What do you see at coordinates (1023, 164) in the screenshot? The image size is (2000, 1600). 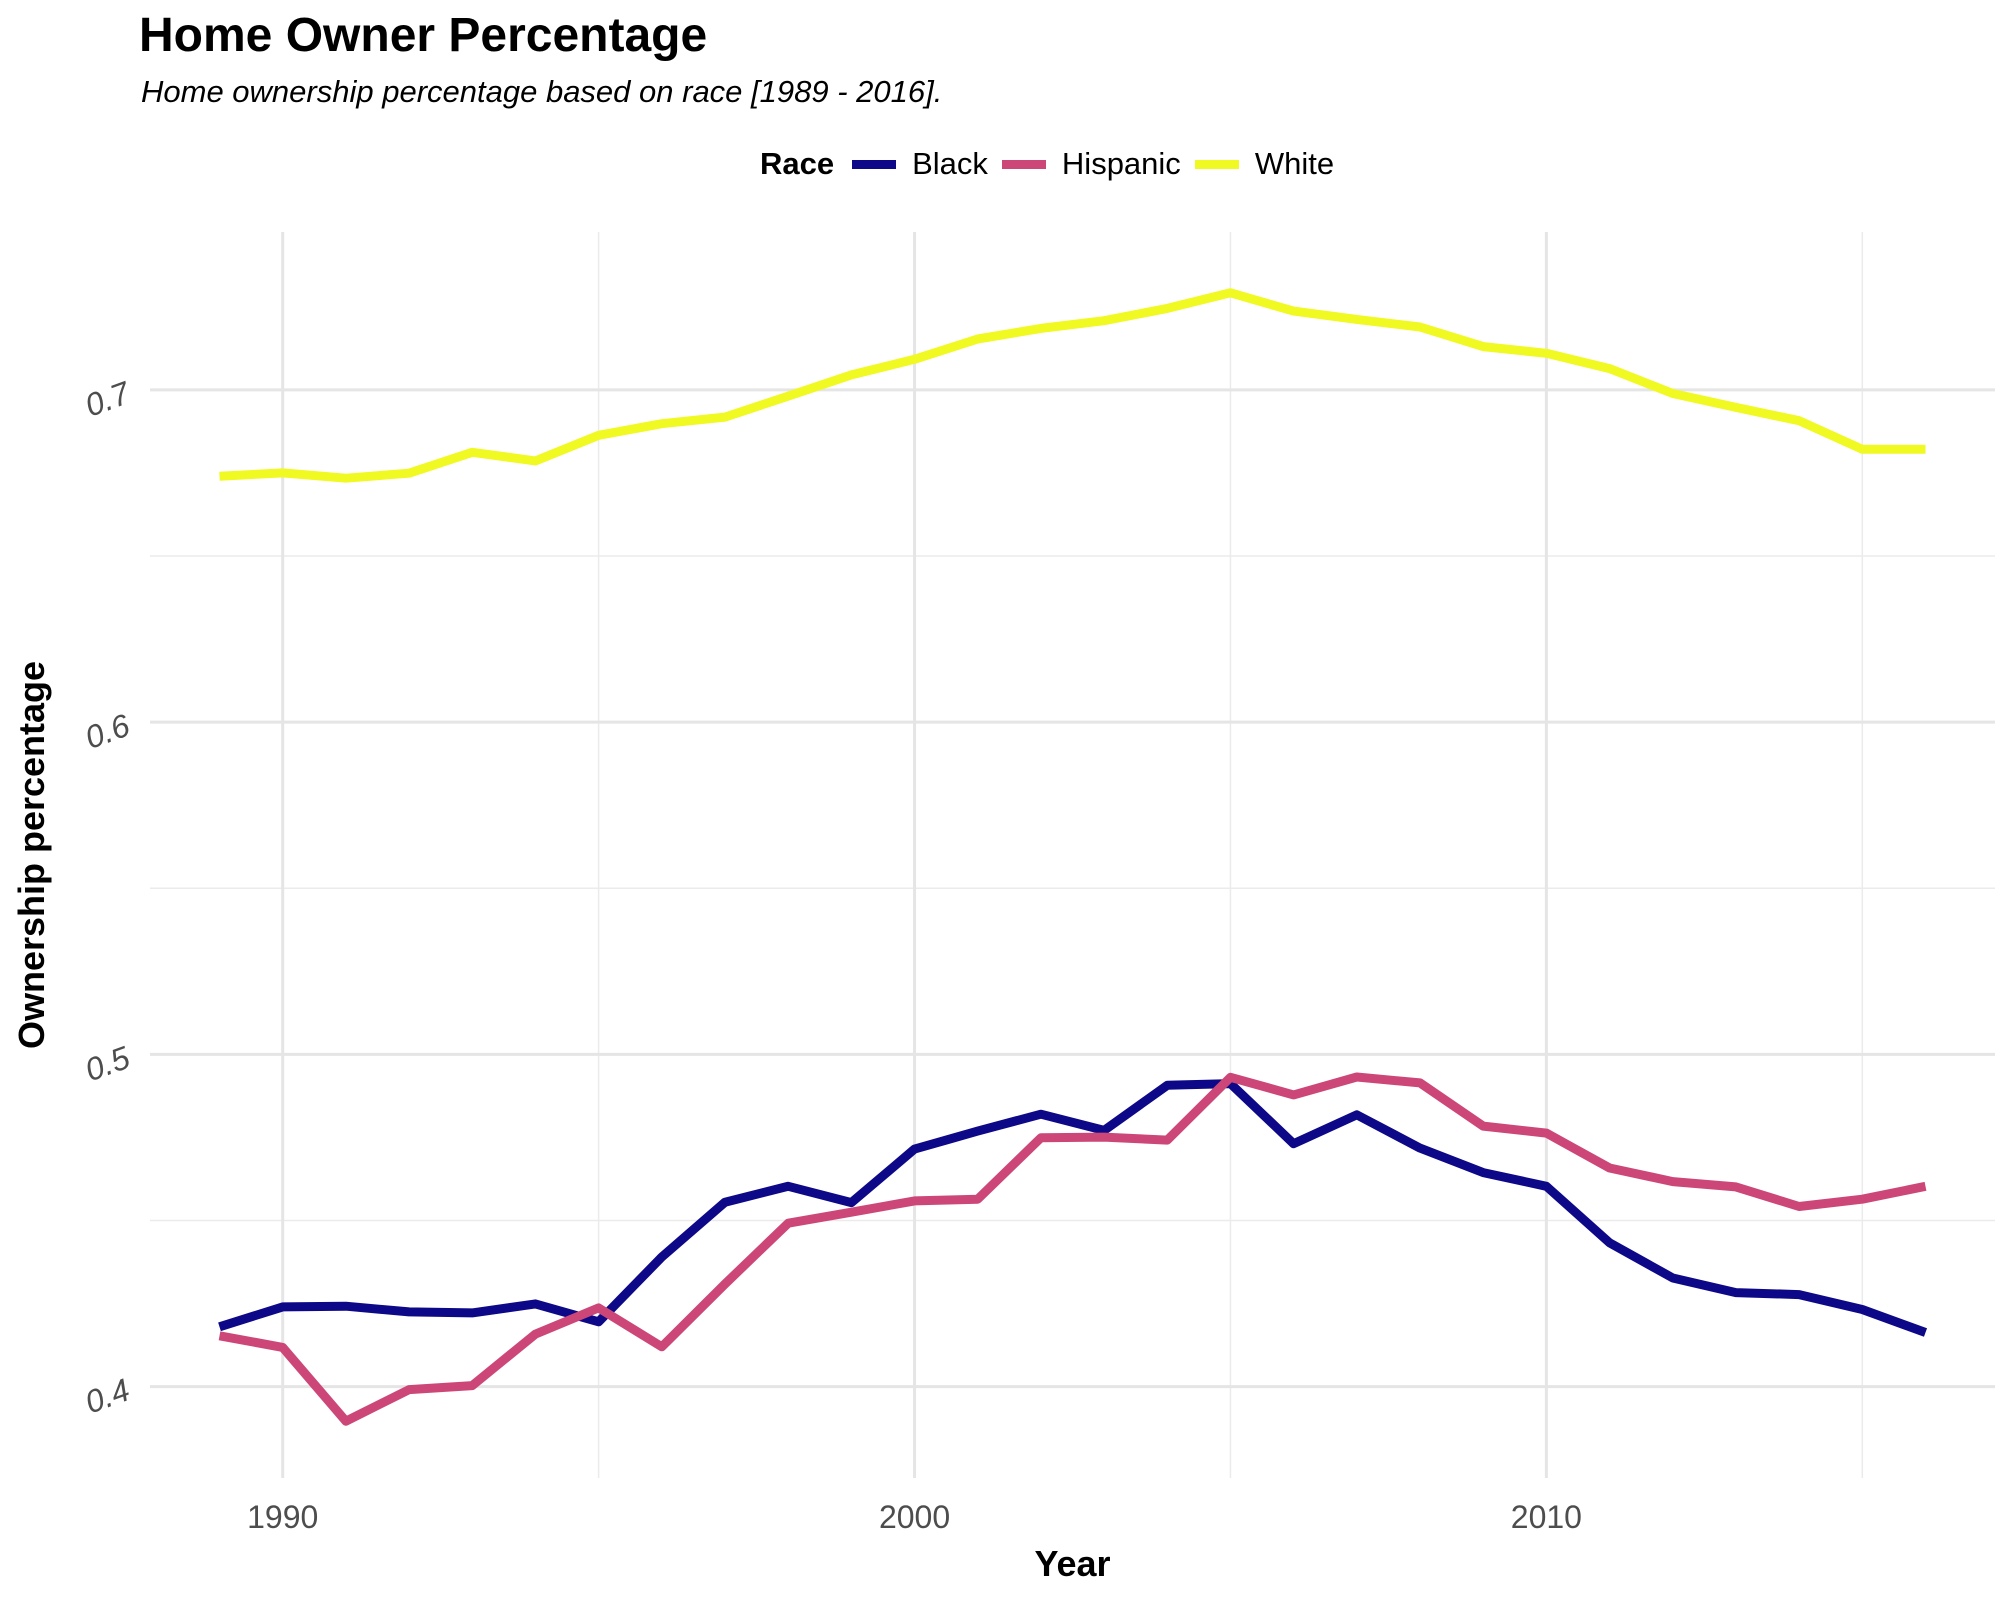 I see `legend-key-hispanic` at bounding box center [1023, 164].